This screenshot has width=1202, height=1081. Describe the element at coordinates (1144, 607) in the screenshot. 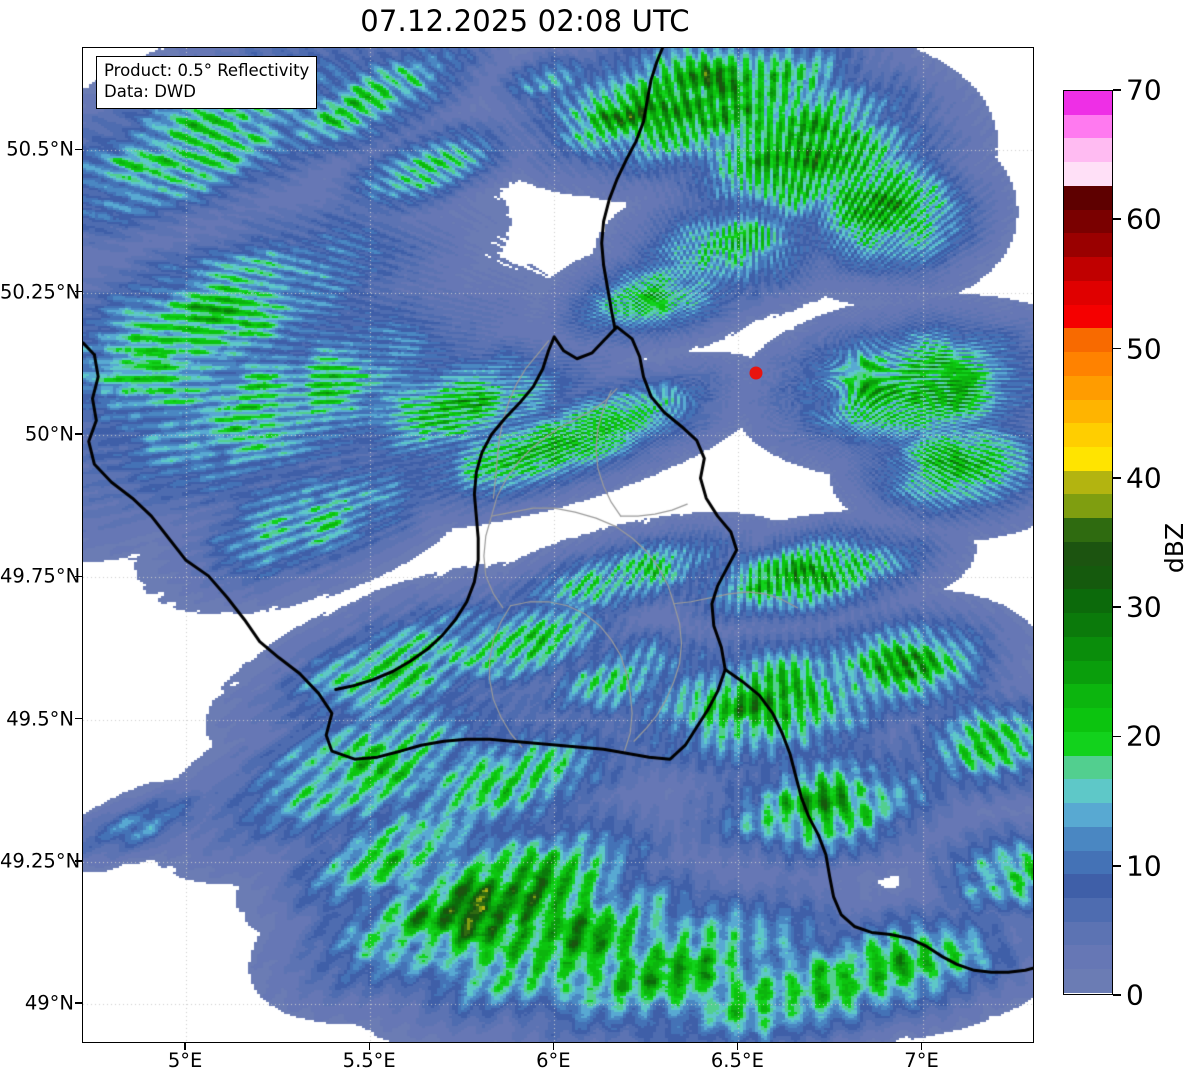

I see `colorbar-tick-label: 30` at that location.